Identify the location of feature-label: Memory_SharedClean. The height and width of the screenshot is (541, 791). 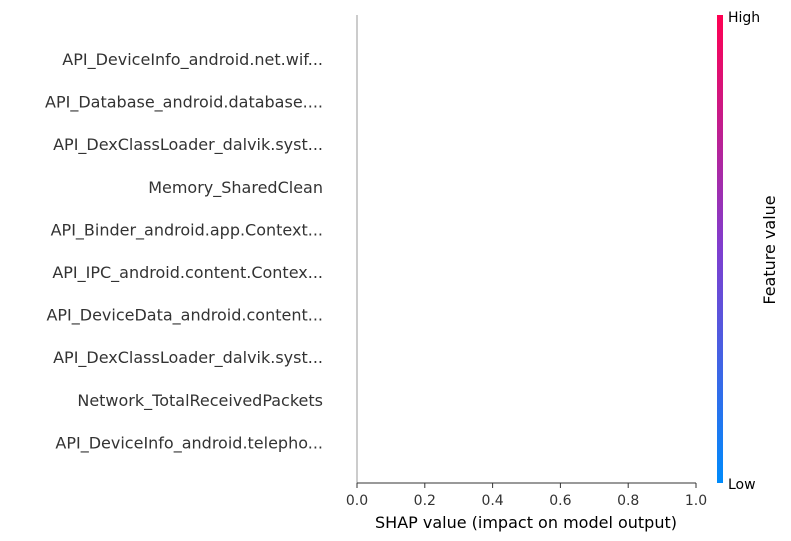
(235, 188).